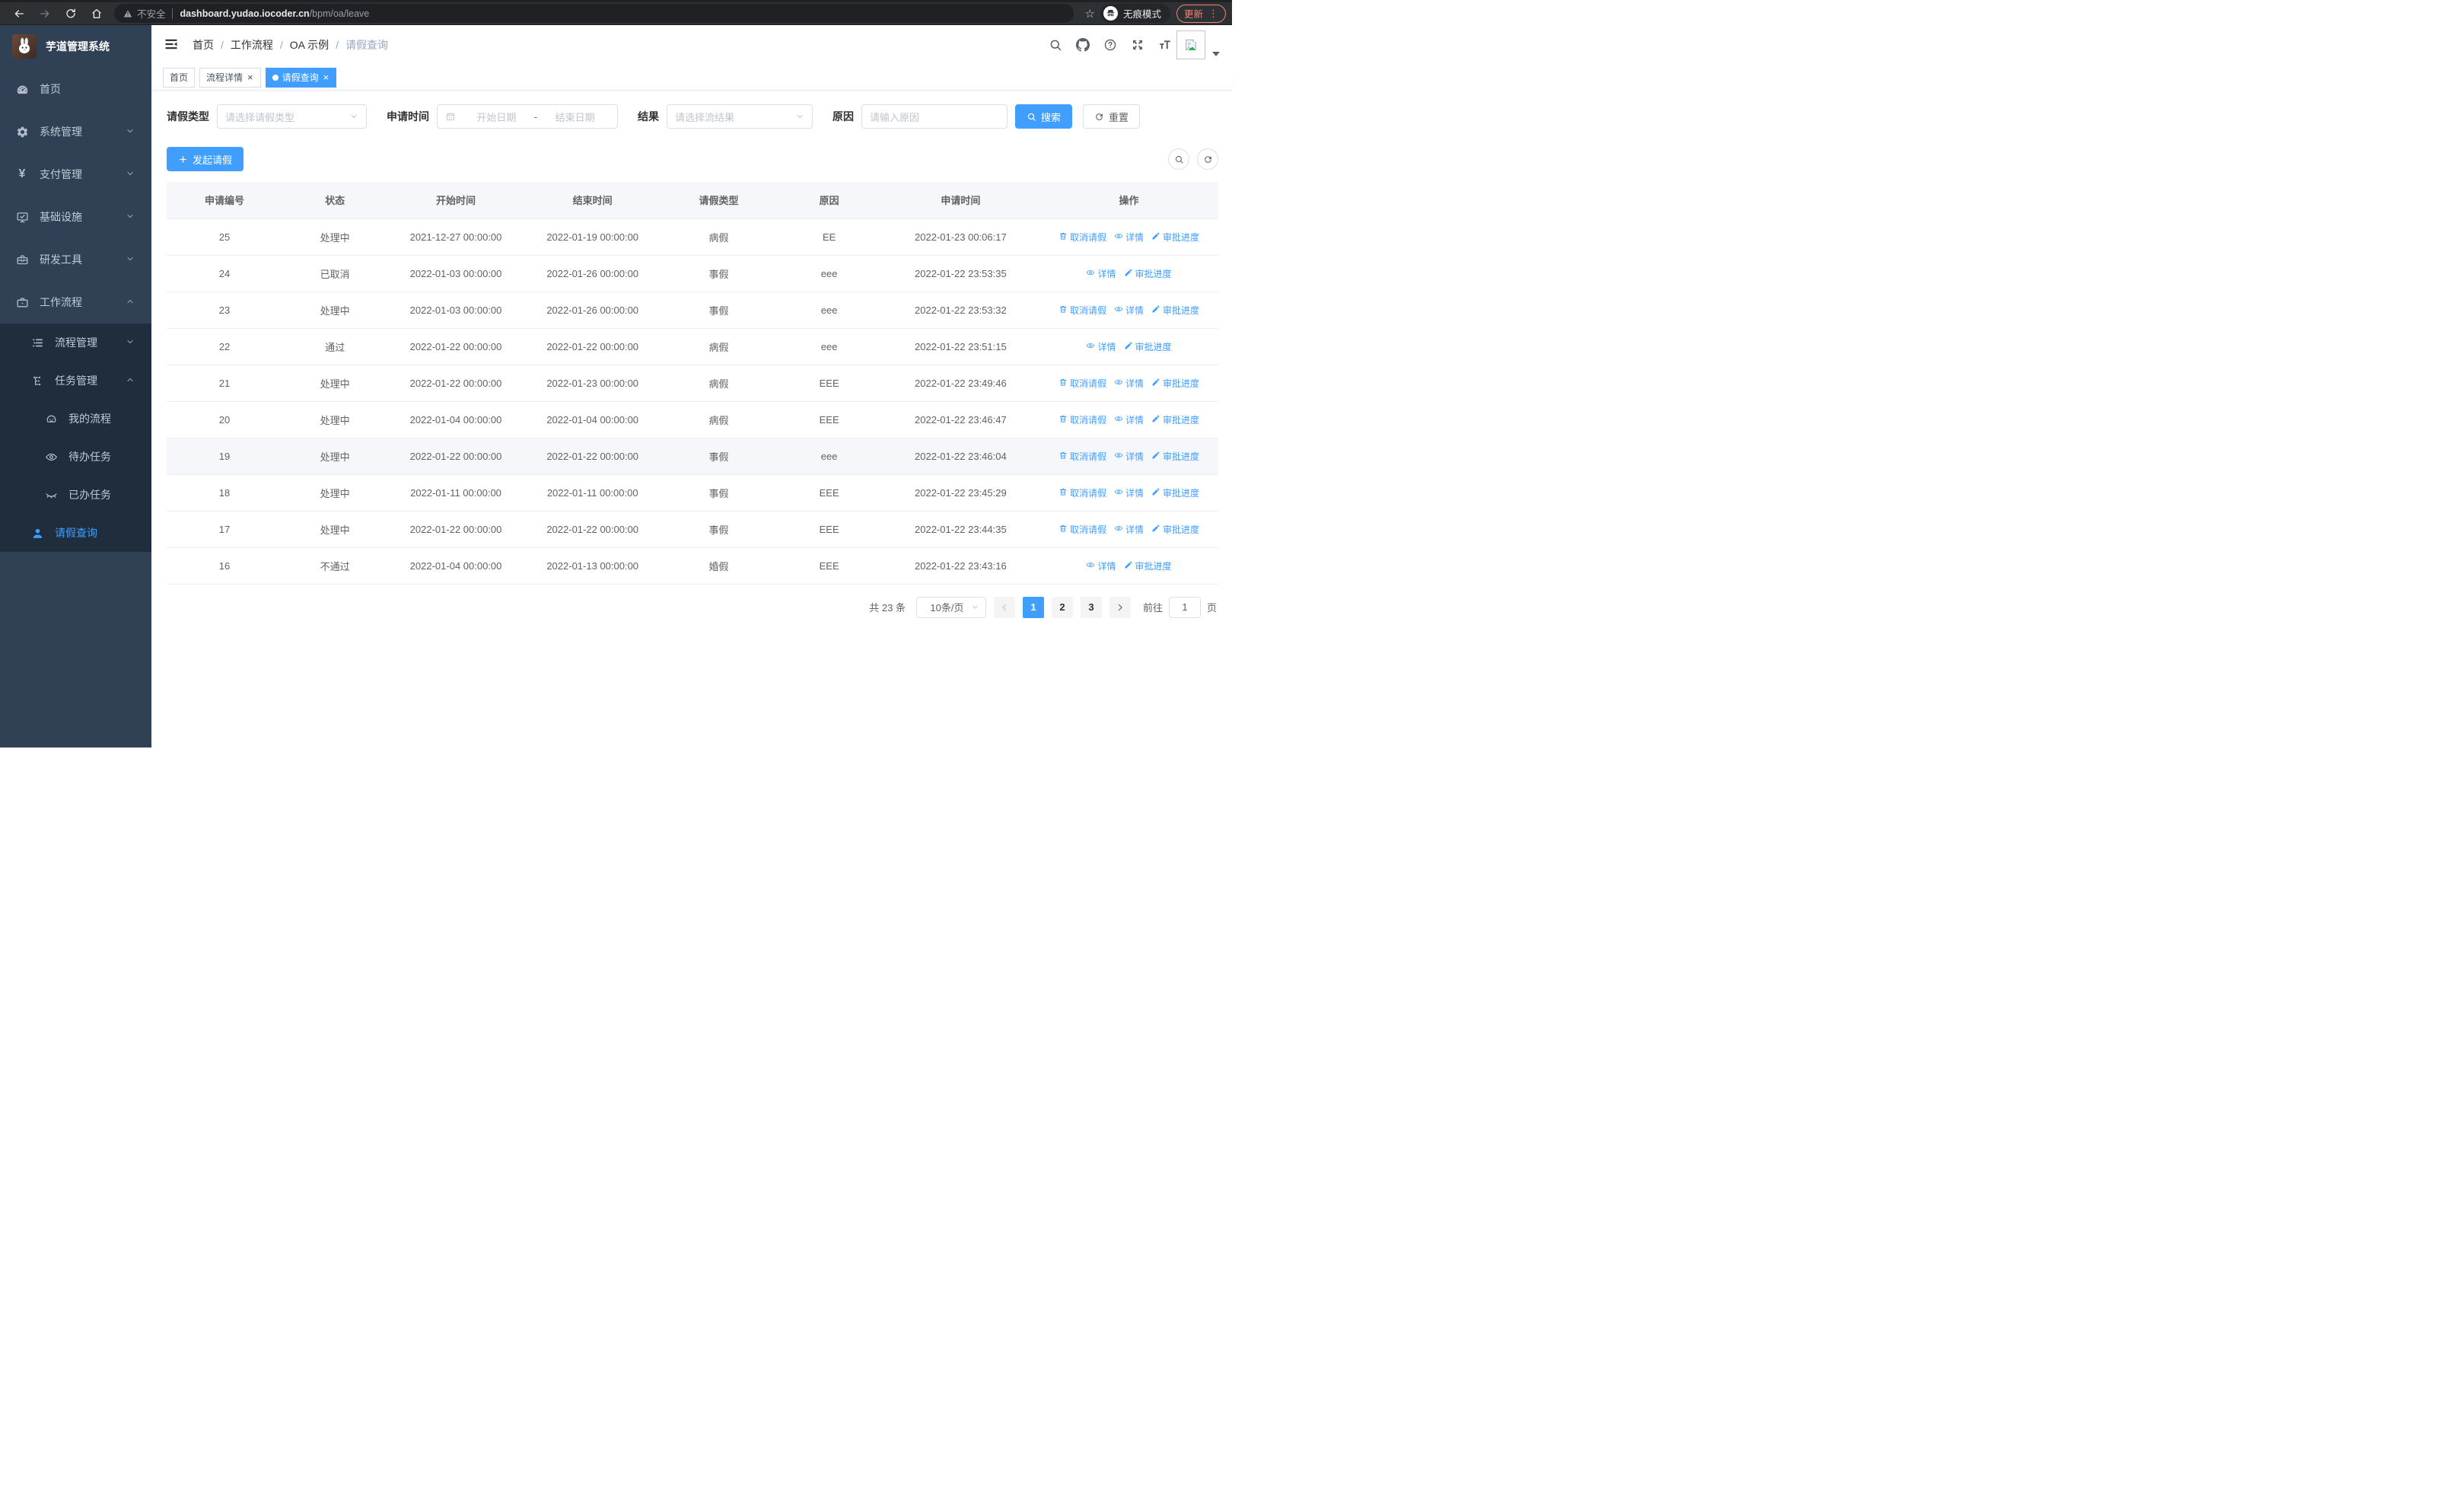 The image size is (2464, 1495). What do you see at coordinates (61, 217) in the screenshot?
I see `sidebar-item-label: 基础设施` at bounding box center [61, 217].